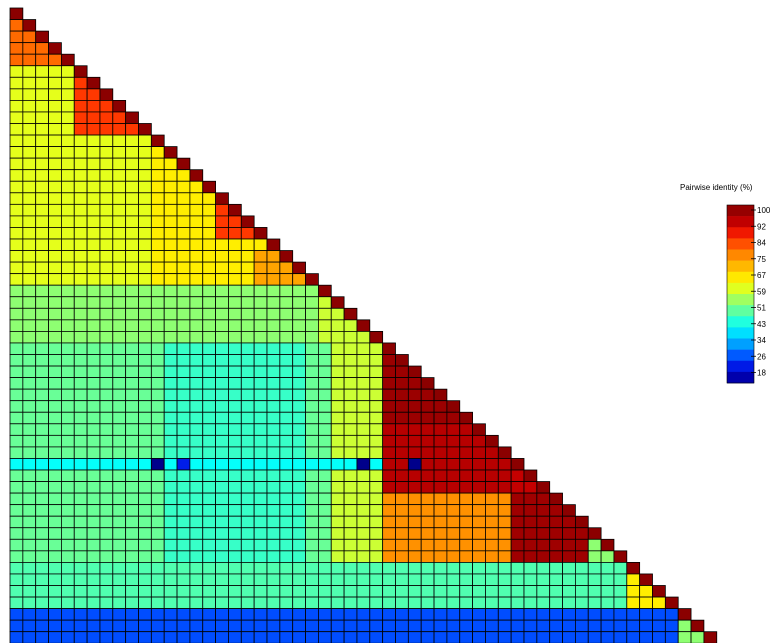  Describe the element at coordinates (761, 356) in the screenshot. I see `legend-tick-label: 26` at that location.